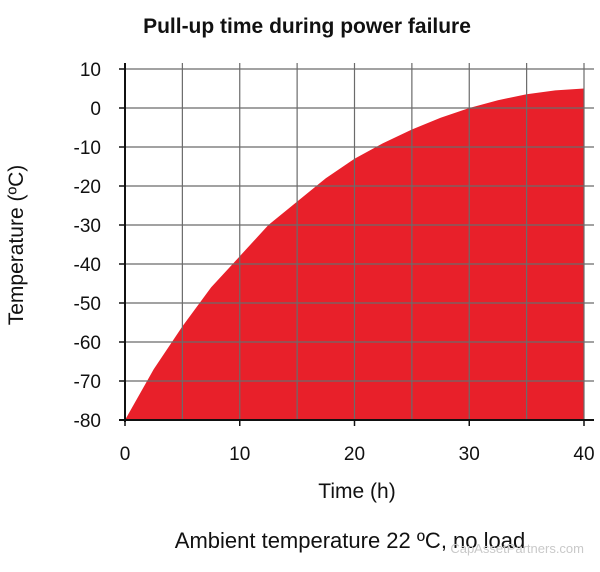 The width and height of the screenshot is (600, 572). Describe the element at coordinates (16, 245) in the screenshot. I see `y-axis-label: Temperature (ºC)` at that location.